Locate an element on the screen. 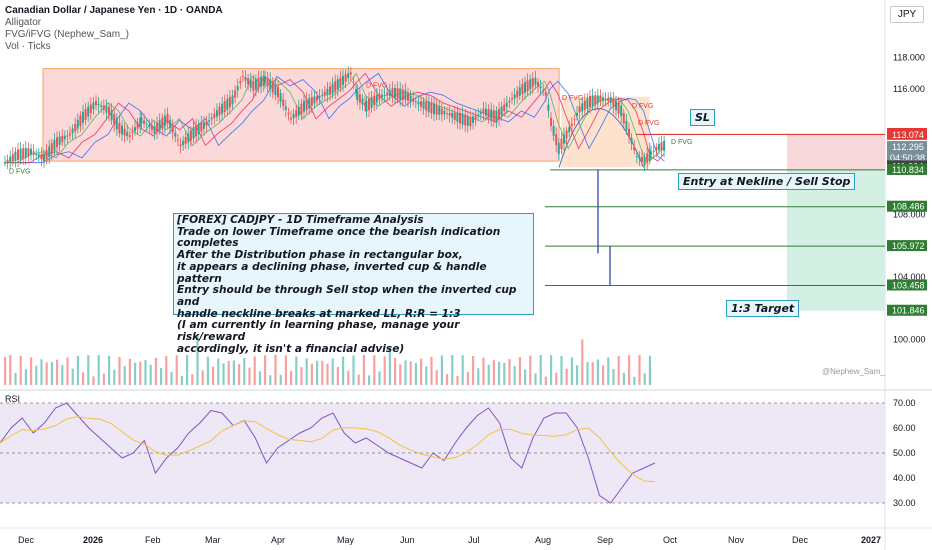  price-tick-label: 108.000 is located at coordinates (909, 214).